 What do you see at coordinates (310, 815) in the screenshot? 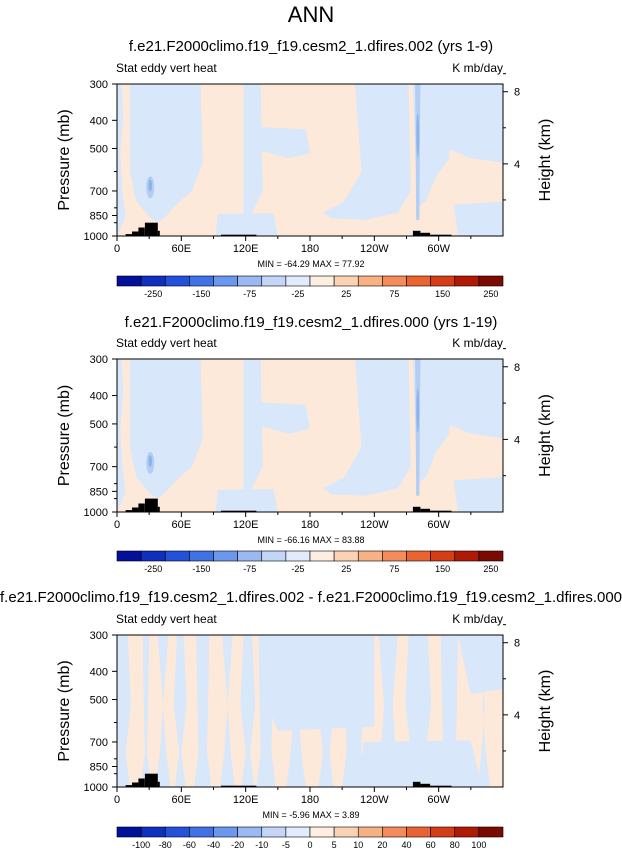
I see `min-max-stats: MIN = -5.96 MAX = 3.89` at bounding box center [310, 815].